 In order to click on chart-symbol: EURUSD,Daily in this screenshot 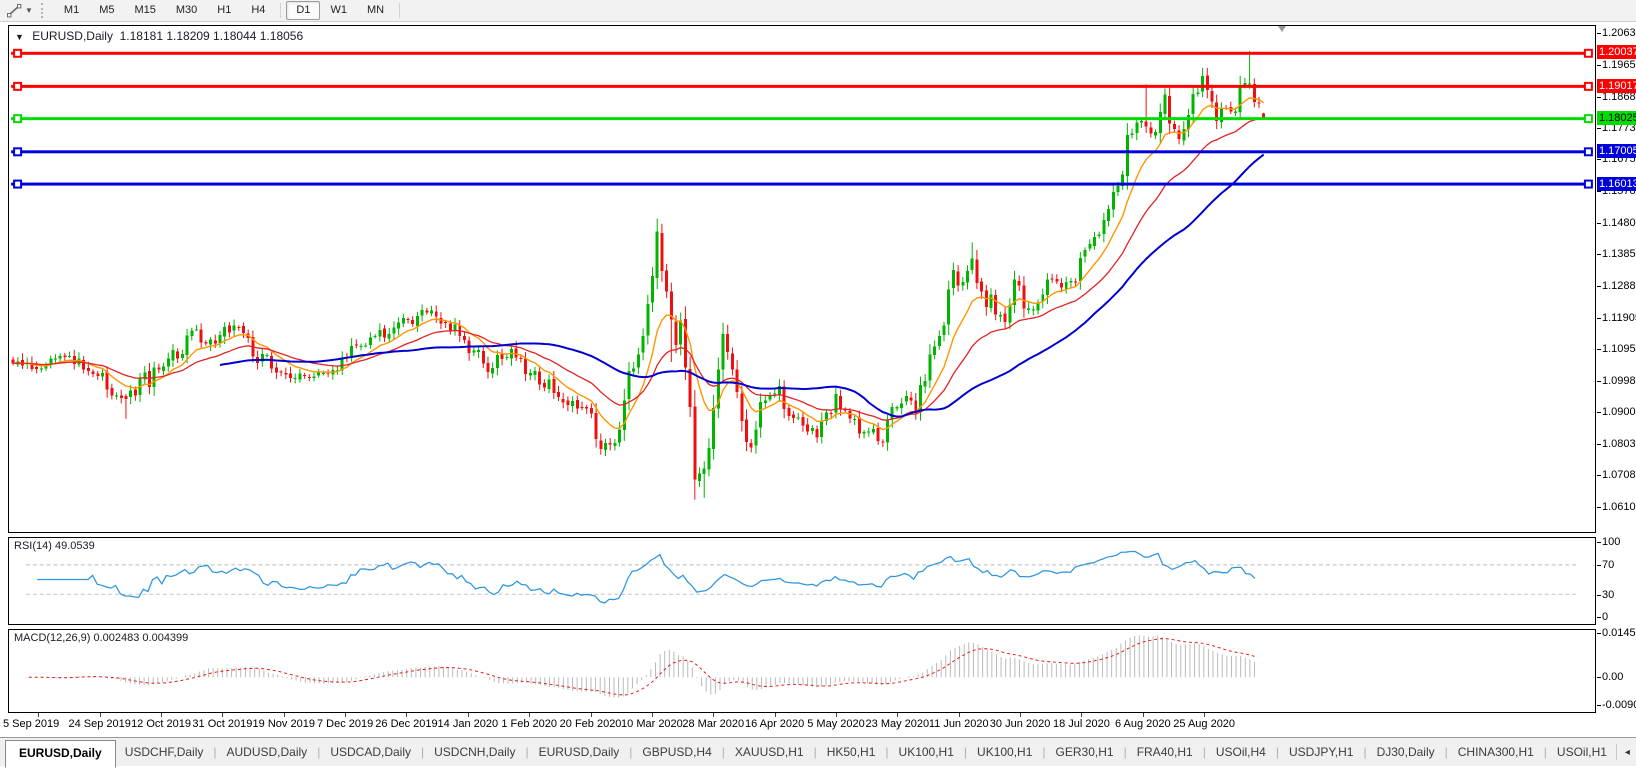, I will do `click(72, 36)`.